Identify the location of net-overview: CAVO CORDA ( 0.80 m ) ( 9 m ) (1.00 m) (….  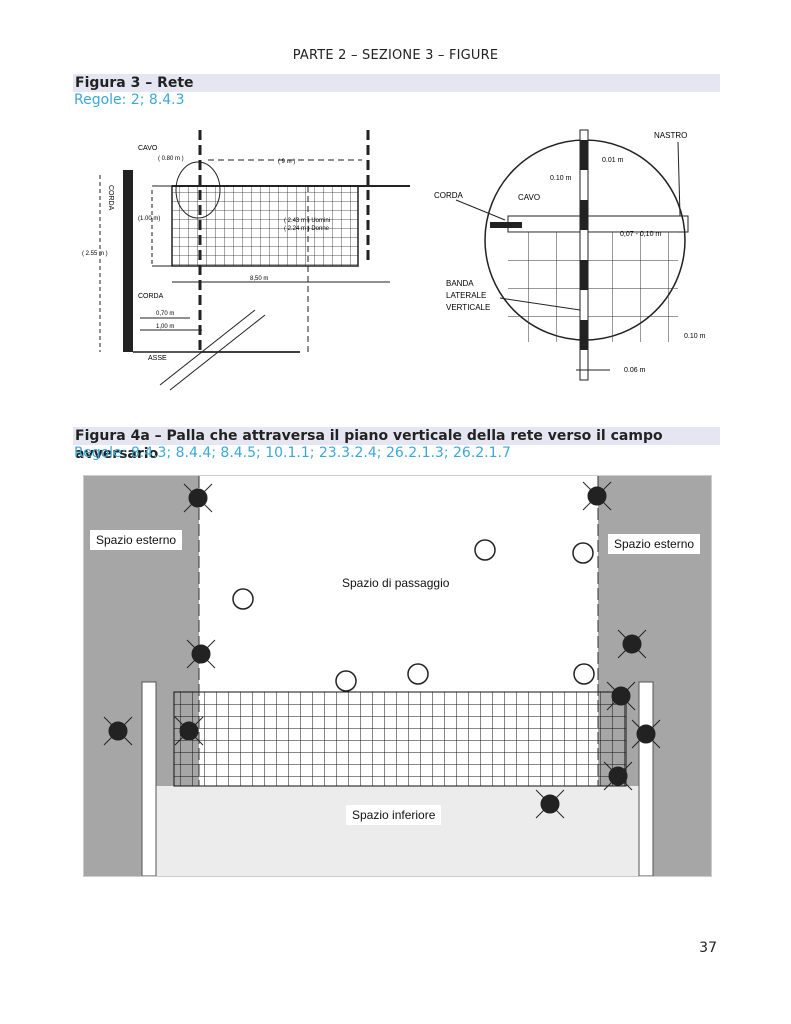
(246, 260).